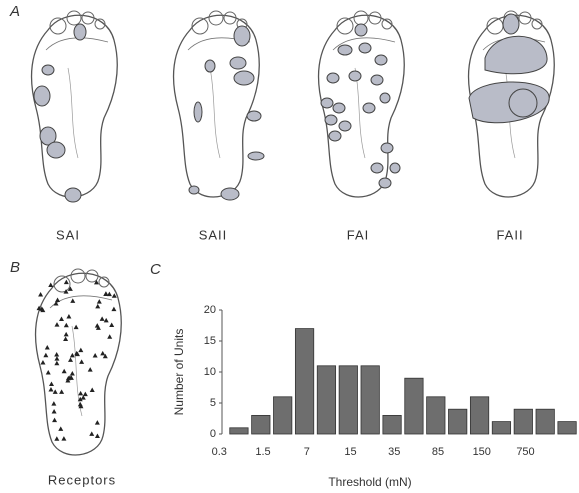  Describe the element at coordinates (525, 452) in the screenshot. I see `x-tick-label: 750` at that location.